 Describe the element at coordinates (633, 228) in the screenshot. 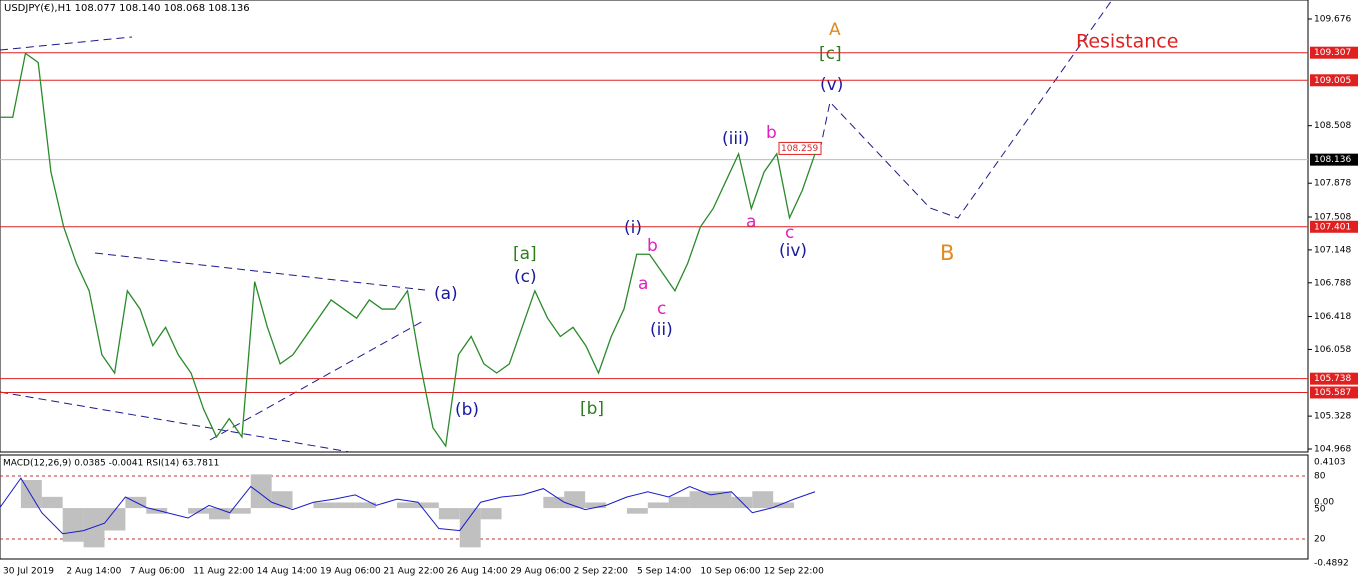

I see `wave-label: (i)` at that location.